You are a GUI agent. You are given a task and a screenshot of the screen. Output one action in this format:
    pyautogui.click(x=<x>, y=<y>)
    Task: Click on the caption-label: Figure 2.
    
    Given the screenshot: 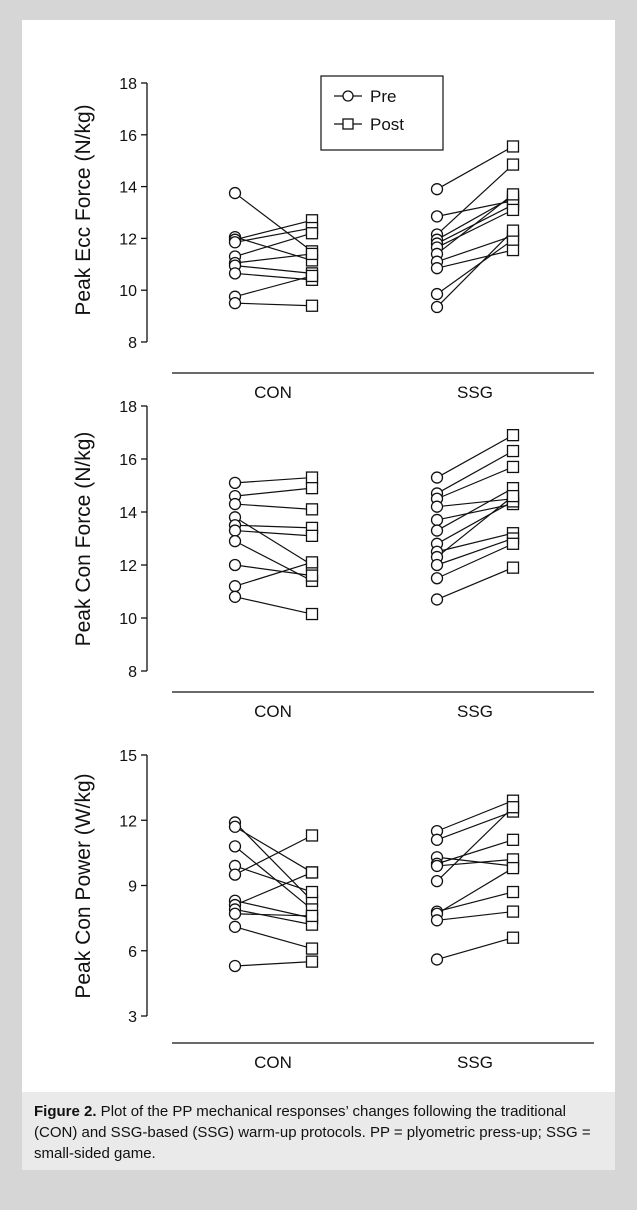 What is the action you would take?
    pyautogui.click(x=65, y=1111)
    